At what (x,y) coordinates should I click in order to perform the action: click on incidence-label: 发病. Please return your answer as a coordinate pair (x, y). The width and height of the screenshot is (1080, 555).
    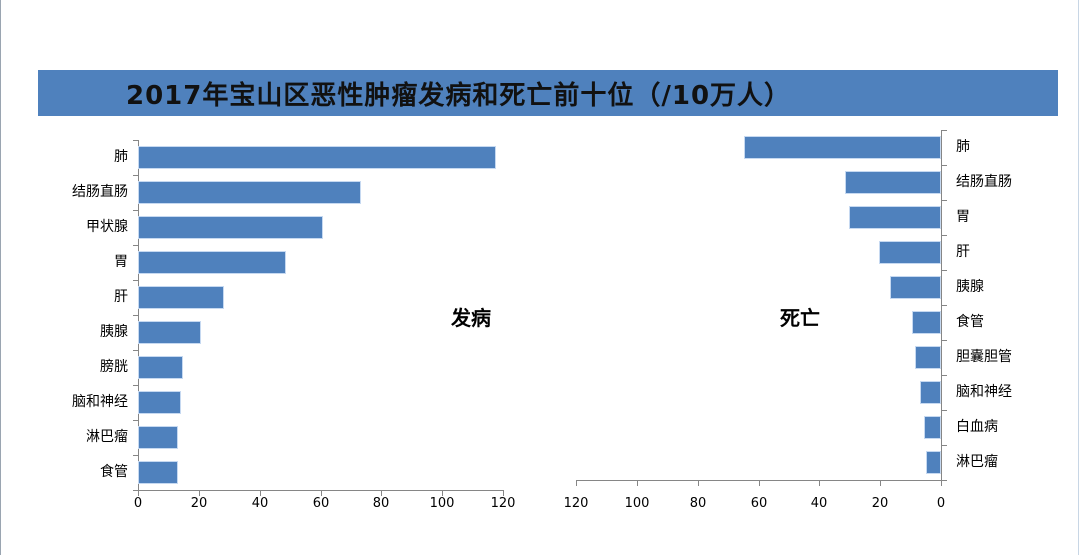
    Looking at the image, I should click on (471, 318).